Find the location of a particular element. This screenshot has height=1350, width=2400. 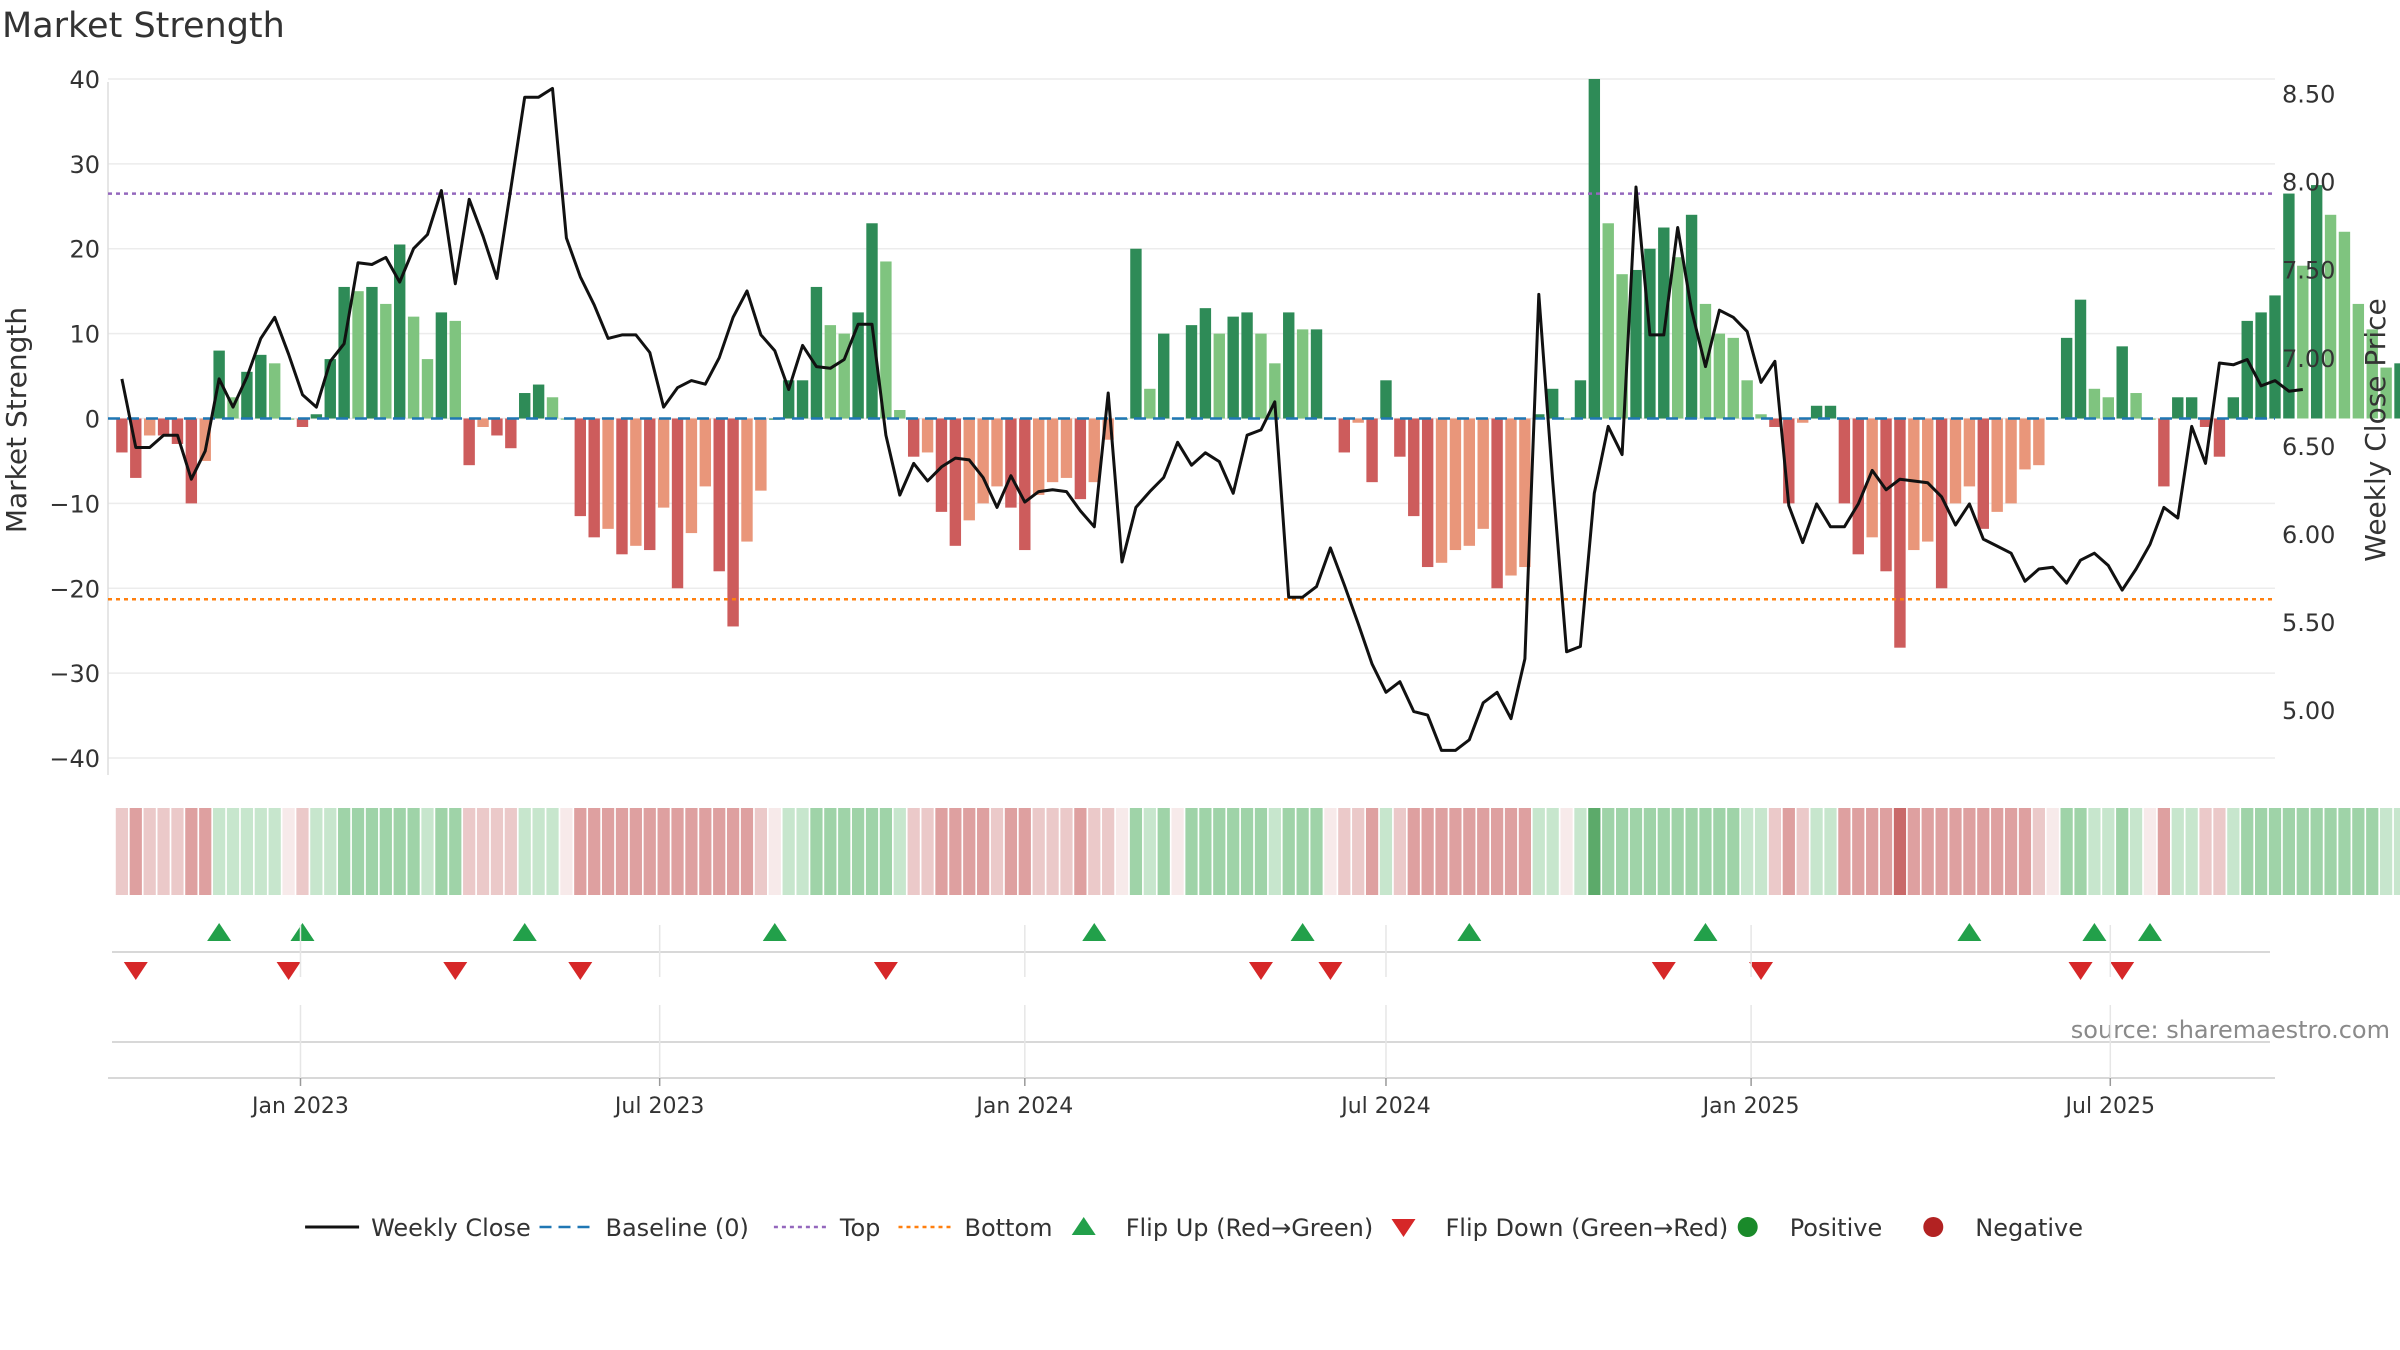

flip-markers is located at coordinates (1191, 1001).